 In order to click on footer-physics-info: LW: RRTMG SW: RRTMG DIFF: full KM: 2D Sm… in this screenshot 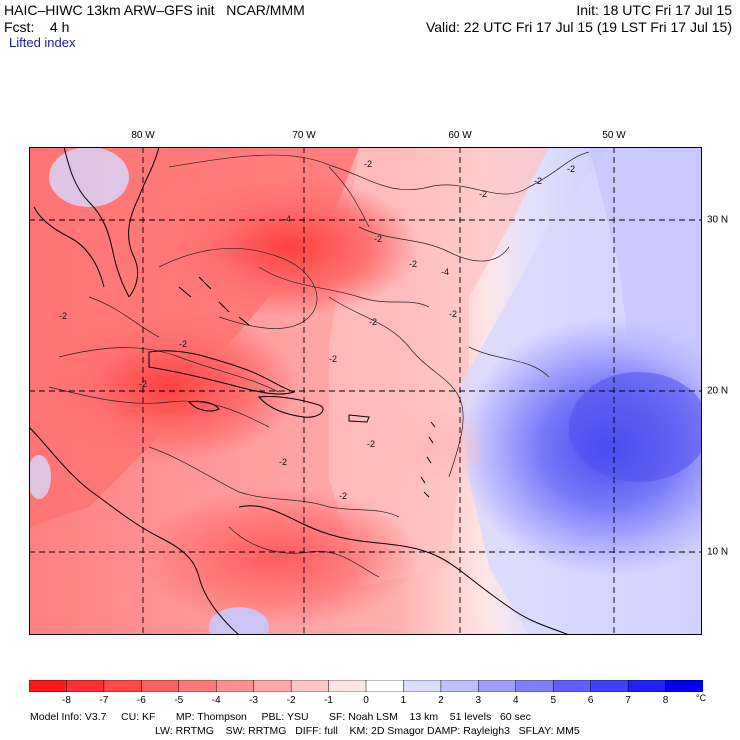, I will do `click(367, 731)`.